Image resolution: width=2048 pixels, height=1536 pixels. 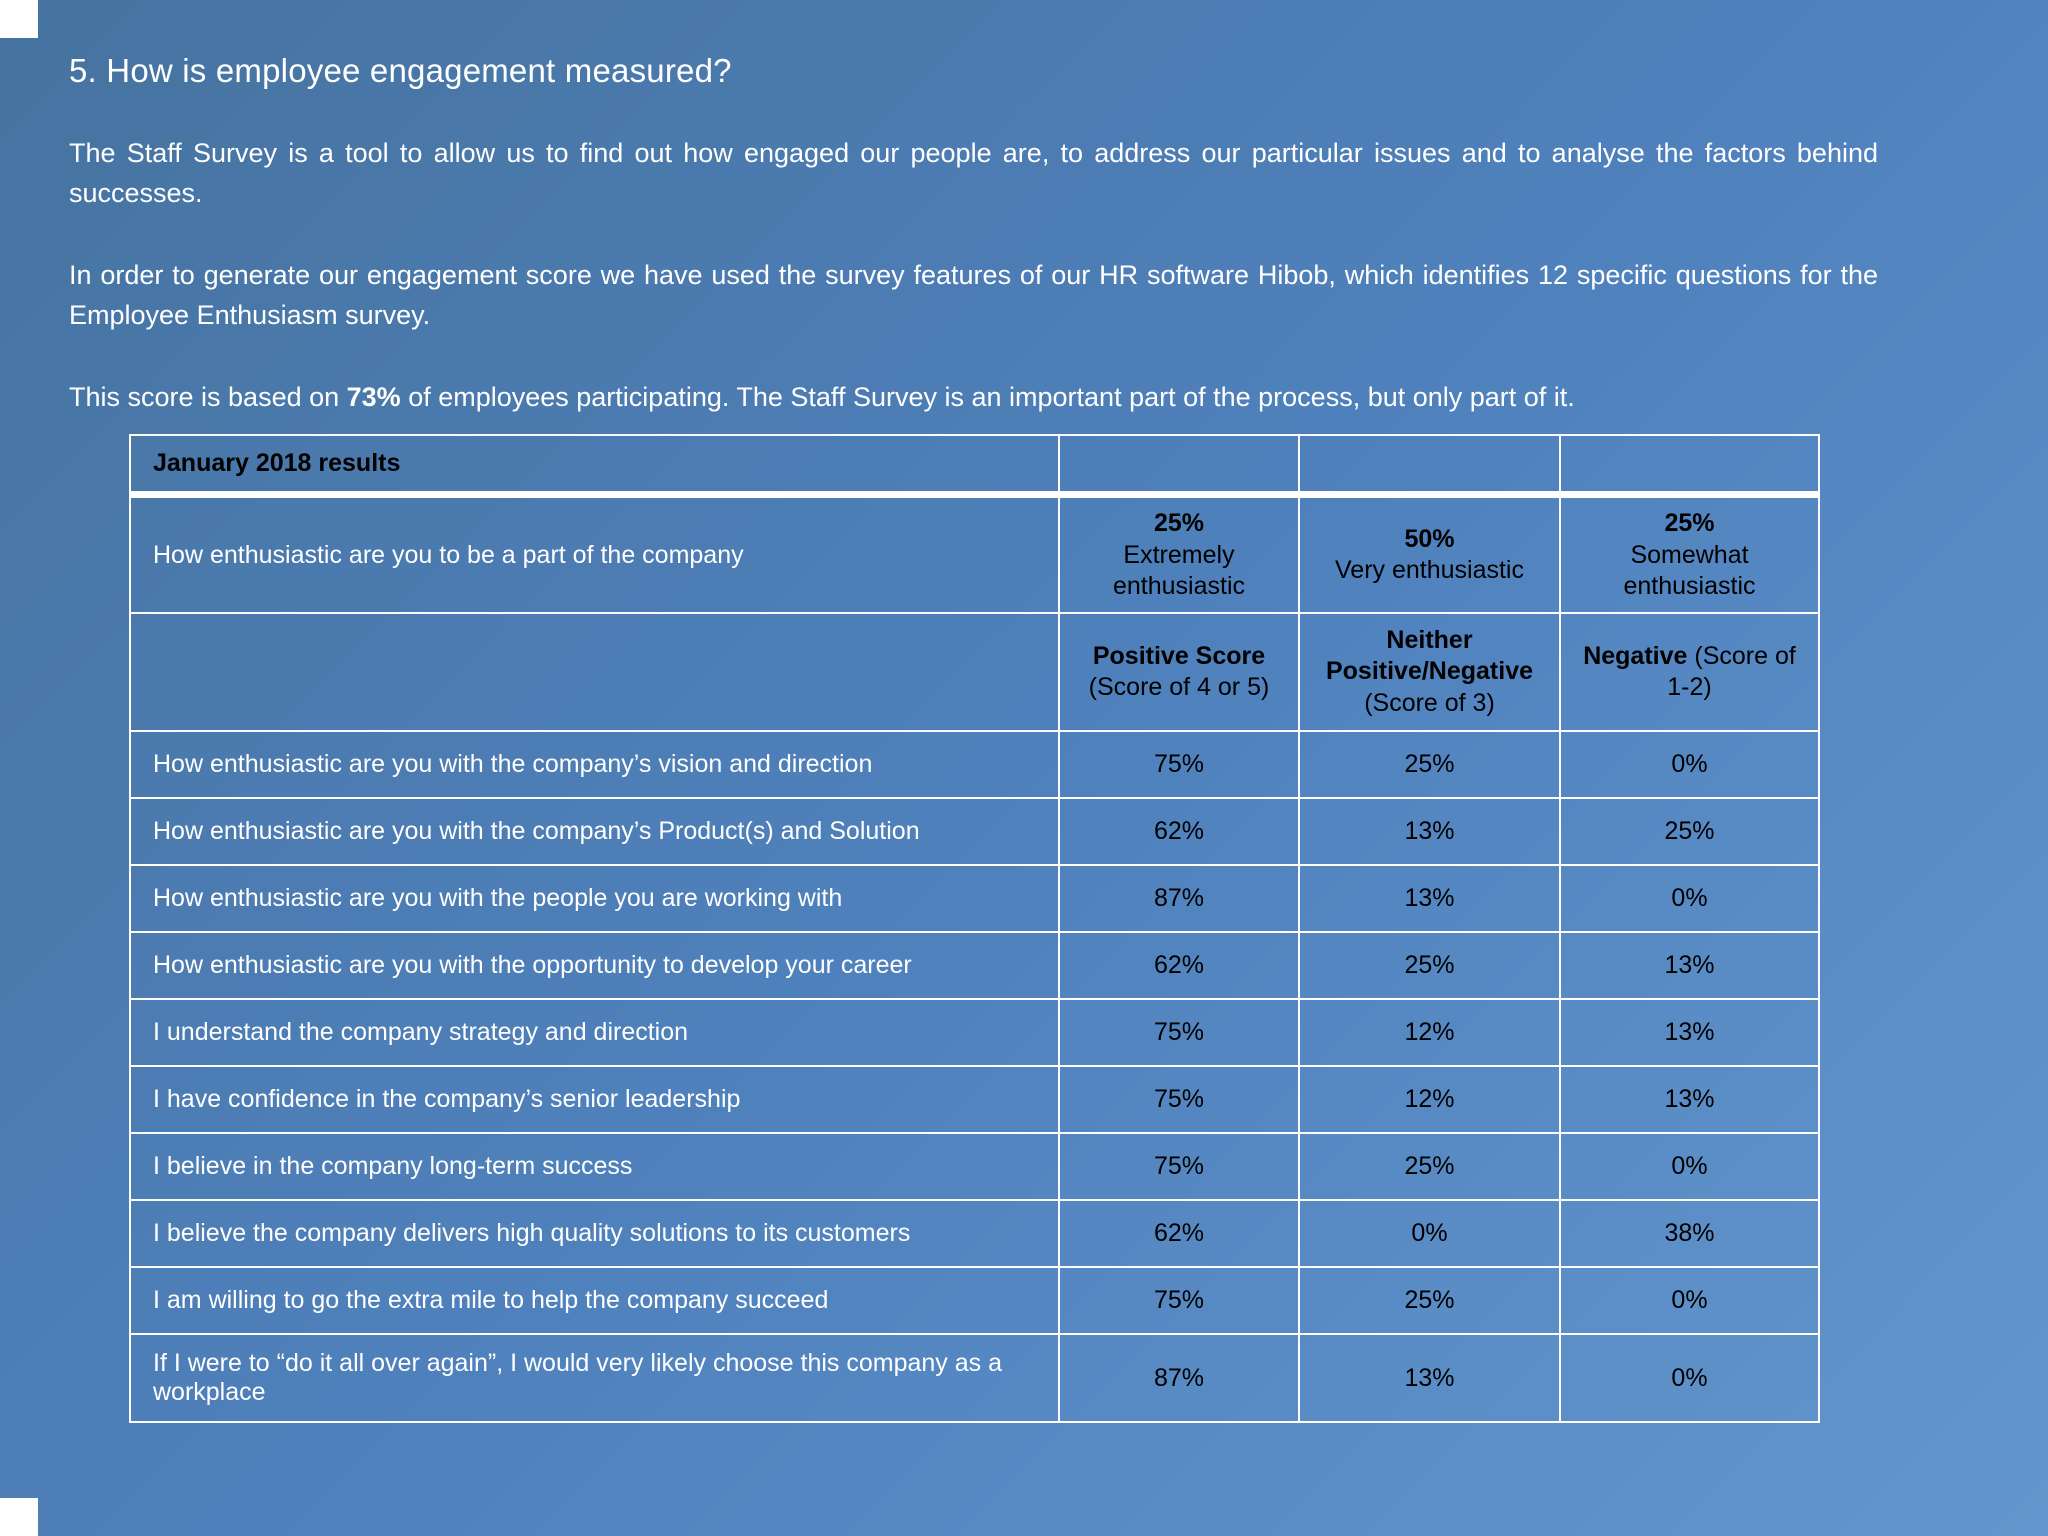 What do you see at coordinates (1429, 702) in the screenshot?
I see `neither-score-header-detail: (Score of 3)` at bounding box center [1429, 702].